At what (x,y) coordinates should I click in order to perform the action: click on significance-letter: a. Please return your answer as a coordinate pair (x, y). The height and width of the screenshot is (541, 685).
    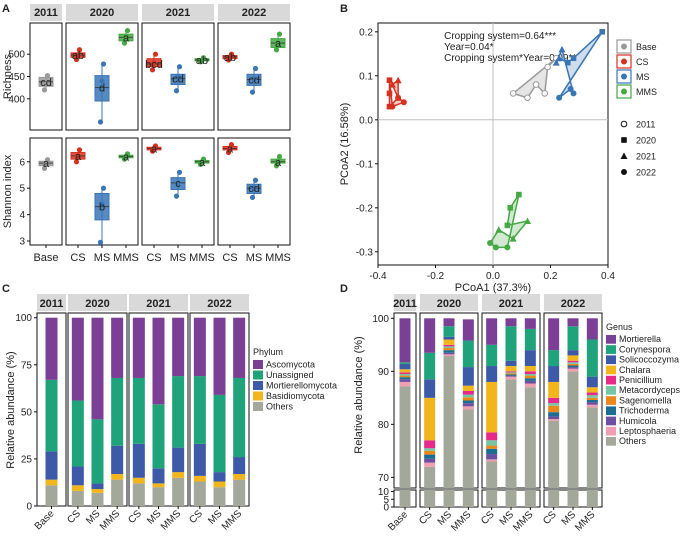
    Looking at the image, I should click on (78, 157).